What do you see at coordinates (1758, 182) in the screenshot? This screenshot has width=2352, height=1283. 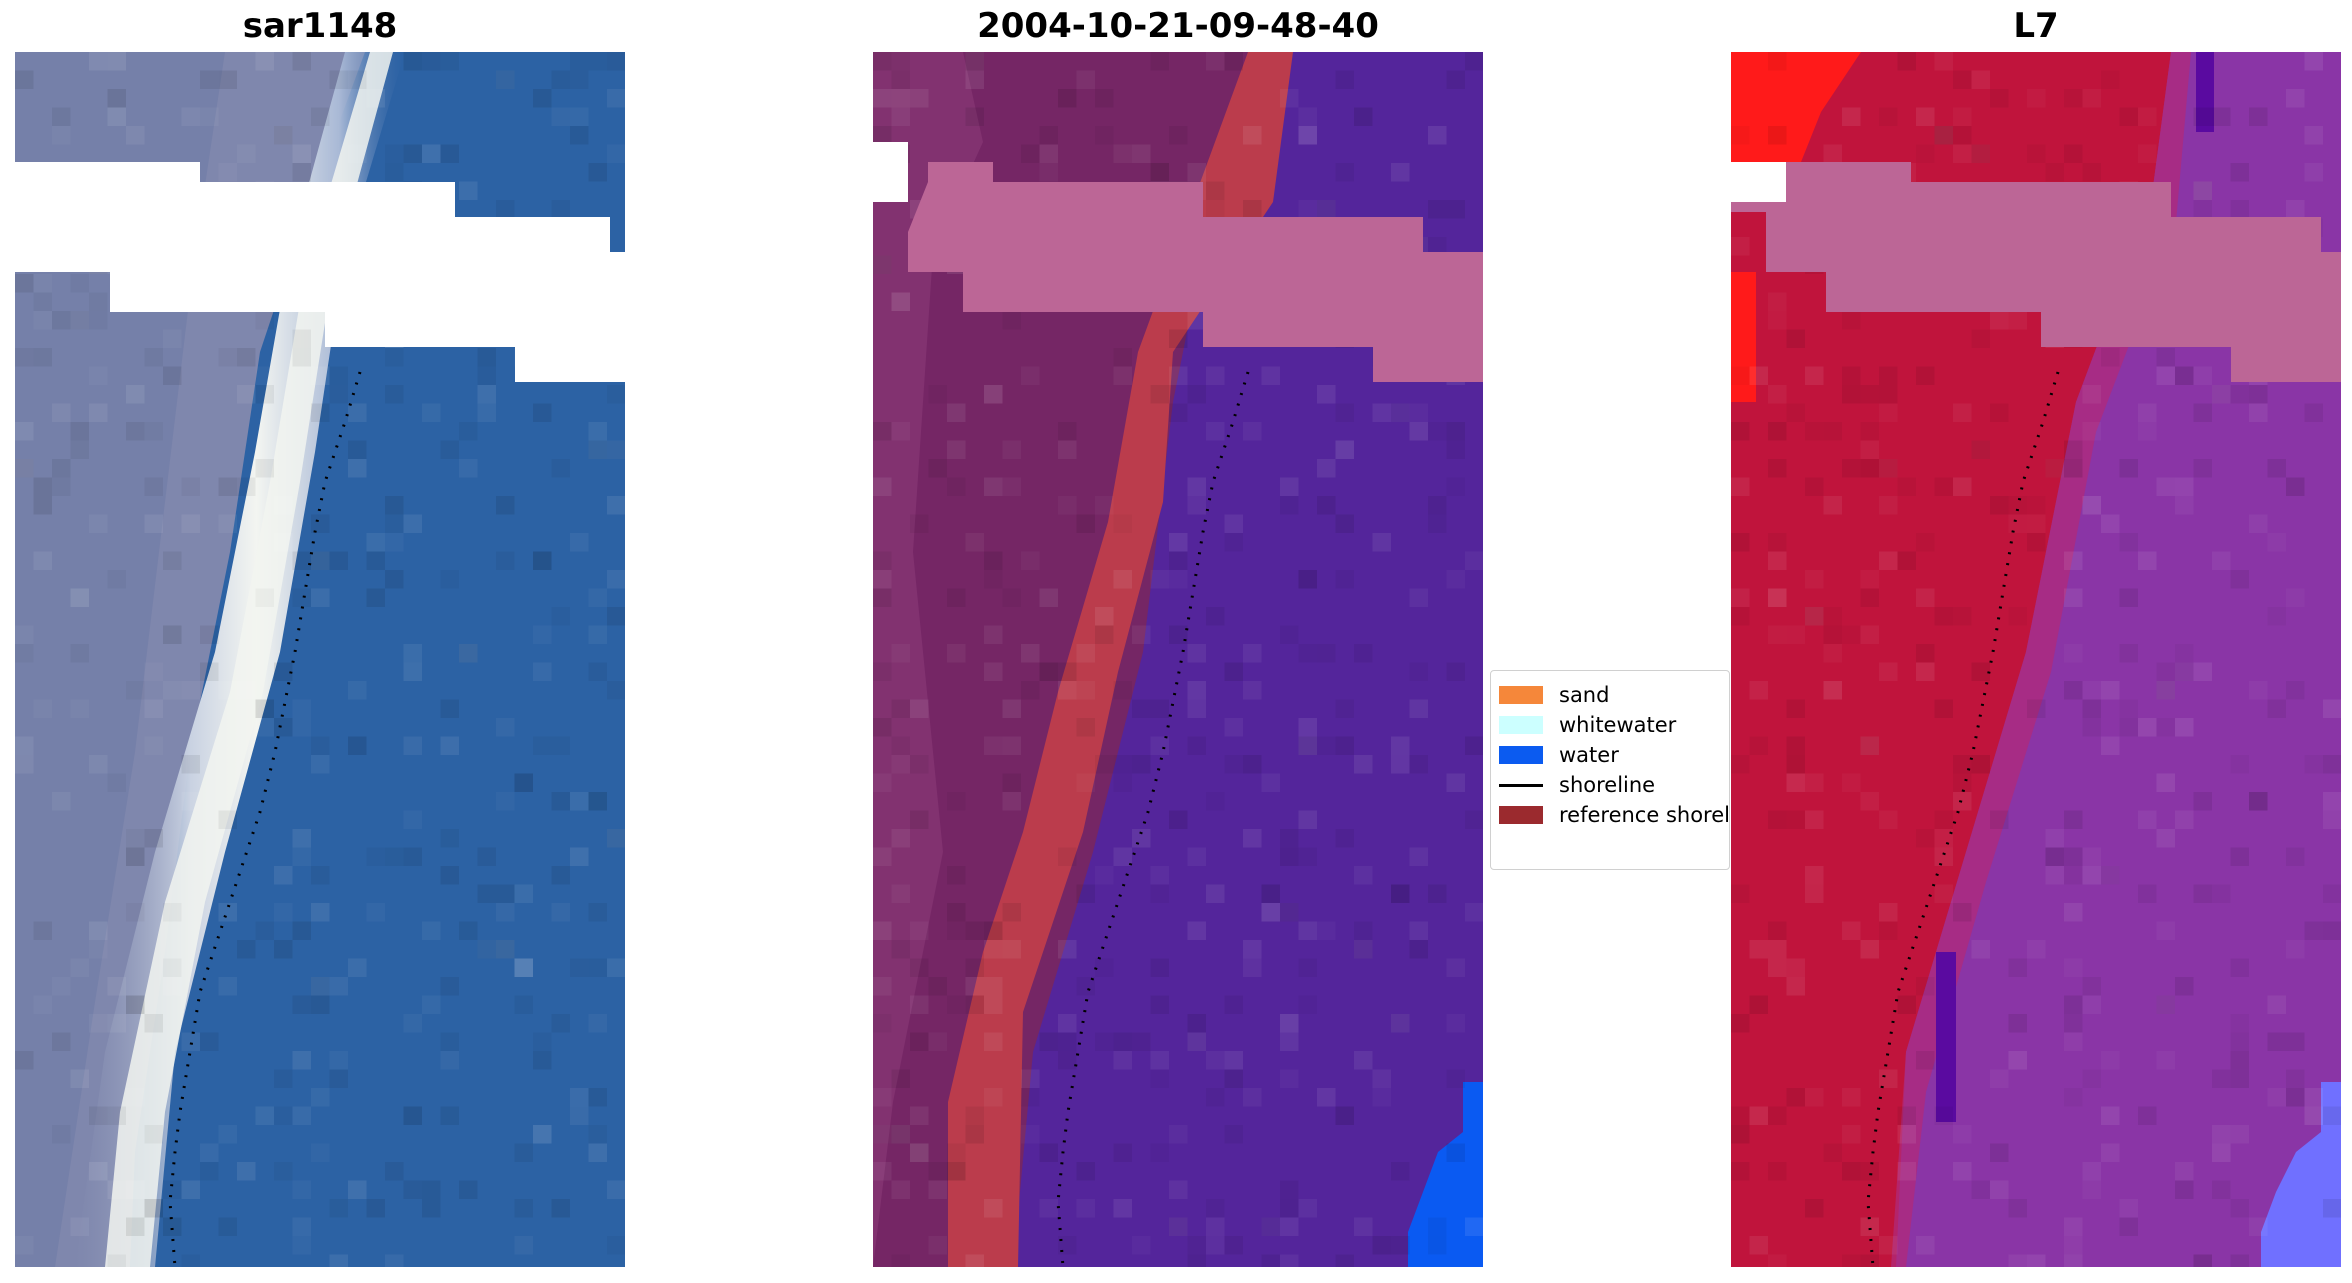 I see `index-nodata` at bounding box center [1758, 182].